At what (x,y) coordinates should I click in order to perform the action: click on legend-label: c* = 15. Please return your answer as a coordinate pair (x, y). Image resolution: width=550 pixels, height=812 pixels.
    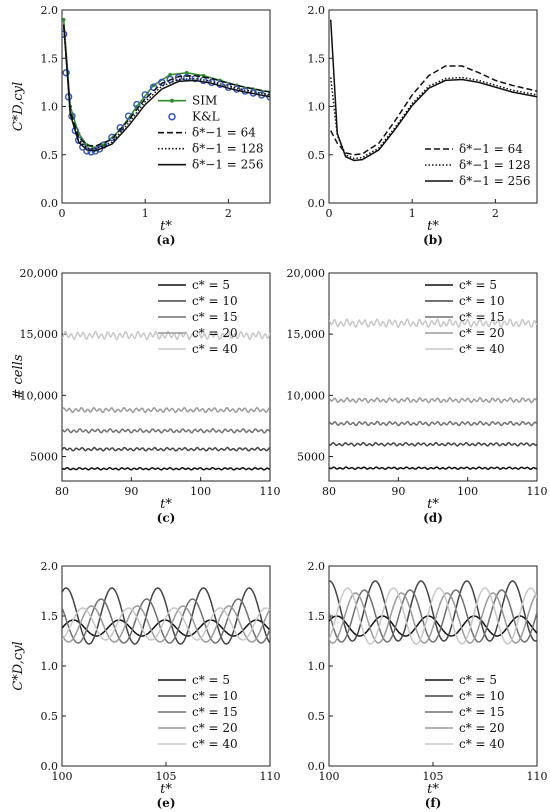
    Looking at the image, I should click on (215, 712).